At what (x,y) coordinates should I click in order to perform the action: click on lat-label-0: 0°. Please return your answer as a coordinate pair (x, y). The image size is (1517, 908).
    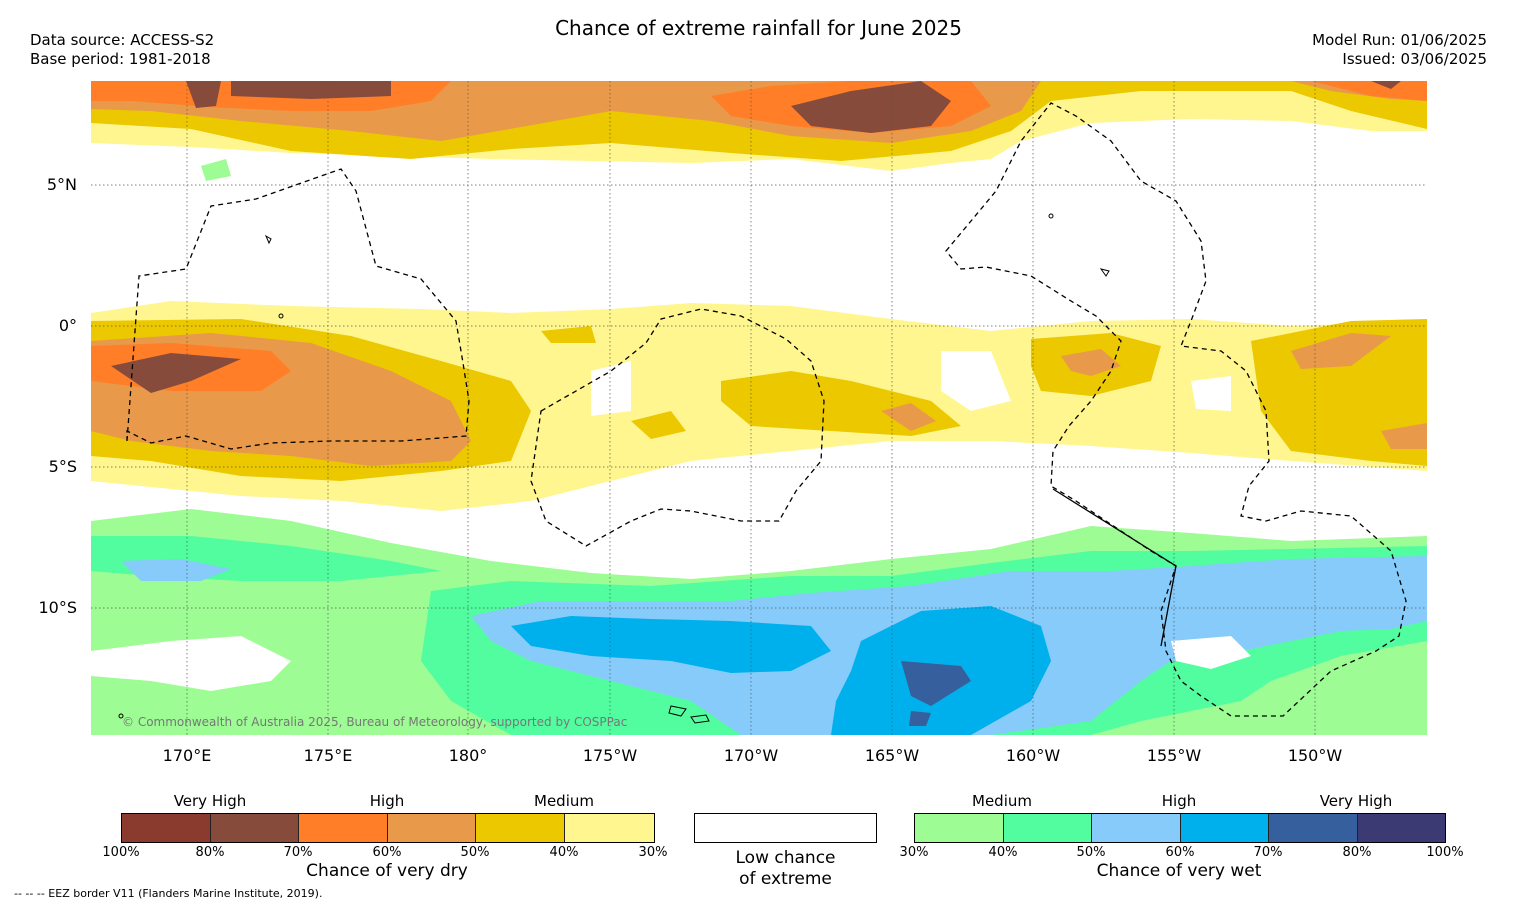
    Looking at the image, I should click on (67, 325).